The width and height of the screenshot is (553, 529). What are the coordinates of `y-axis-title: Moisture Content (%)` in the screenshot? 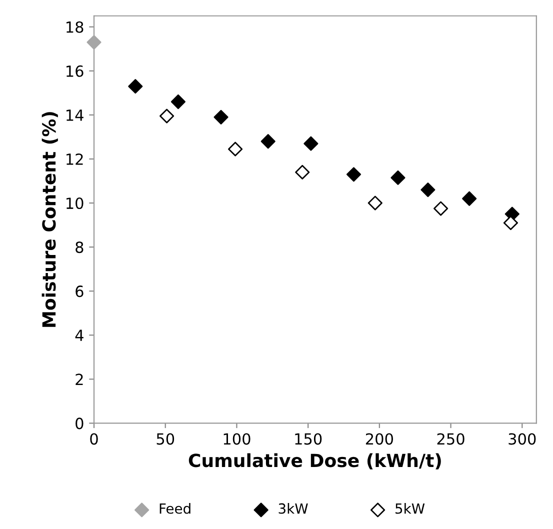 It's located at (50, 219).